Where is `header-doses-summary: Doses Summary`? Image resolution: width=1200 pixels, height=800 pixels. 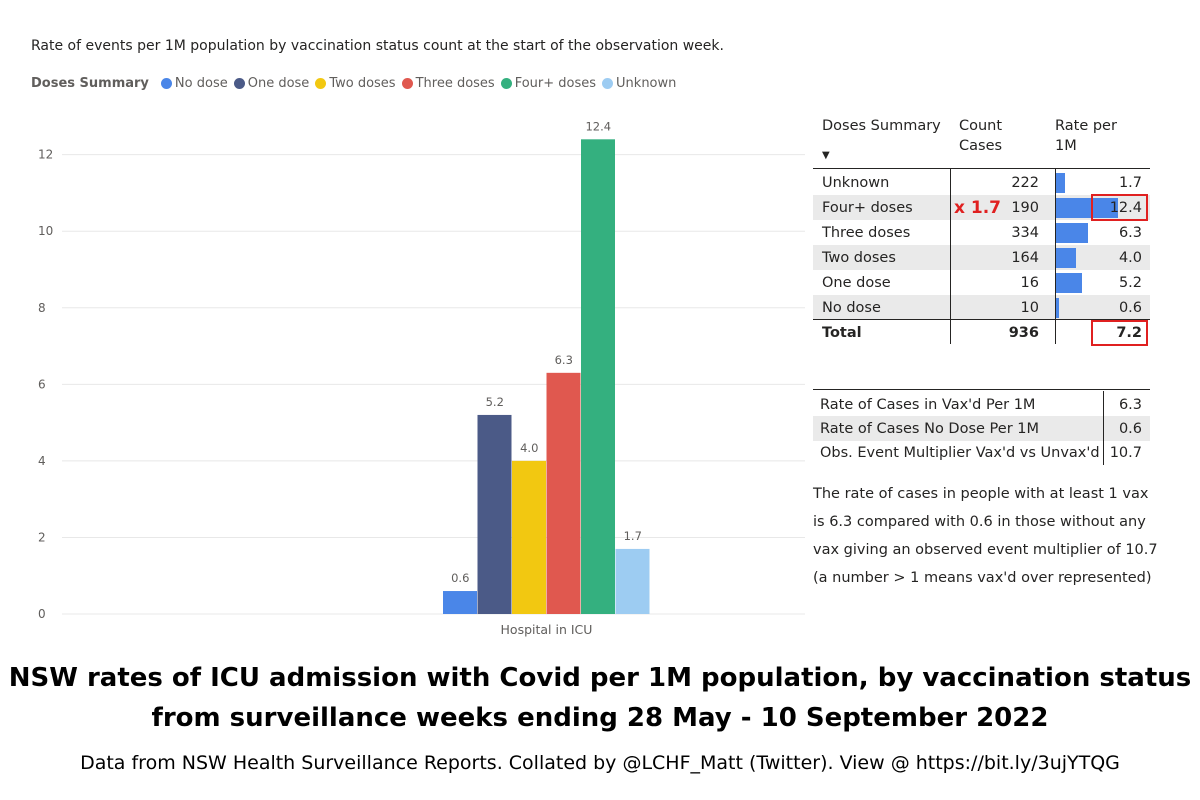 header-doses-summary: Doses Summary is located at coordinates (881, 126).